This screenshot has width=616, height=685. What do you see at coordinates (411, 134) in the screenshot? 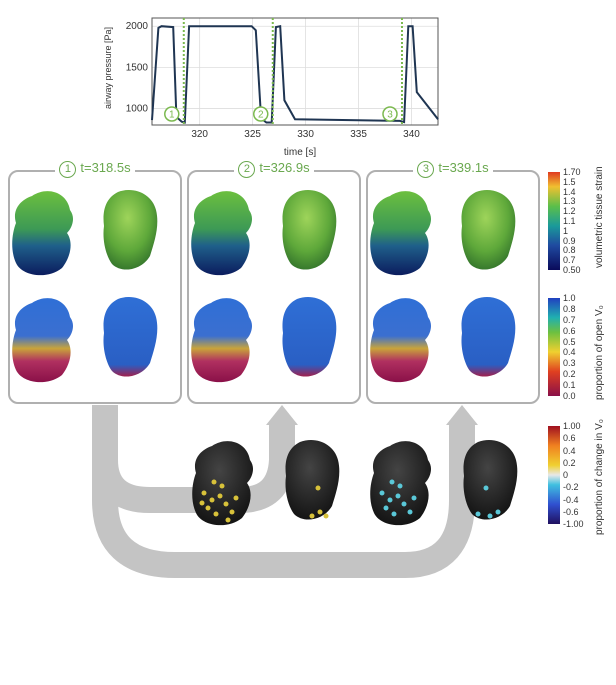
I see `x-tick-label: 340` at bounding box center [411, 134].